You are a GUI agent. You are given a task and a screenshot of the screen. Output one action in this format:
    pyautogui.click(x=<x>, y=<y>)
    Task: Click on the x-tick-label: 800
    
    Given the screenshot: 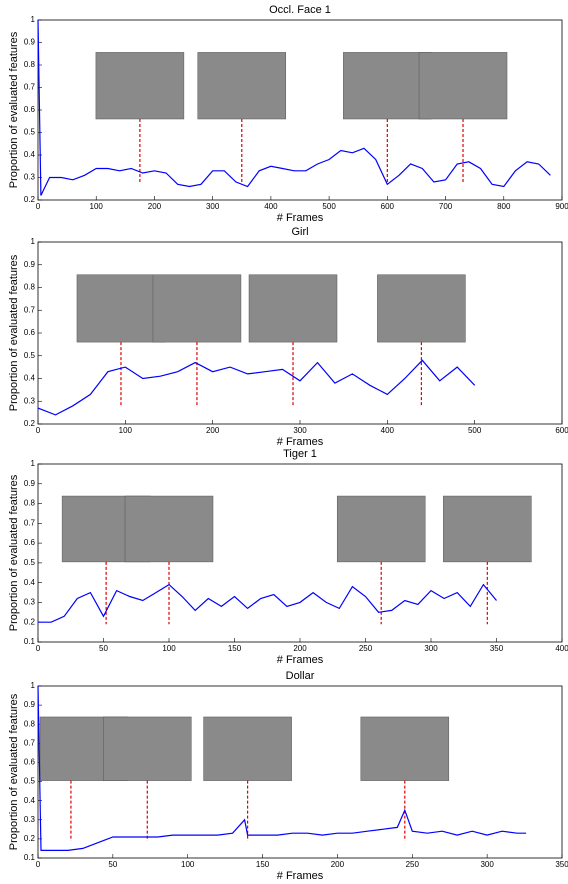 What is the action you would take?
    pyautogui.click(x=504, y=206)
    